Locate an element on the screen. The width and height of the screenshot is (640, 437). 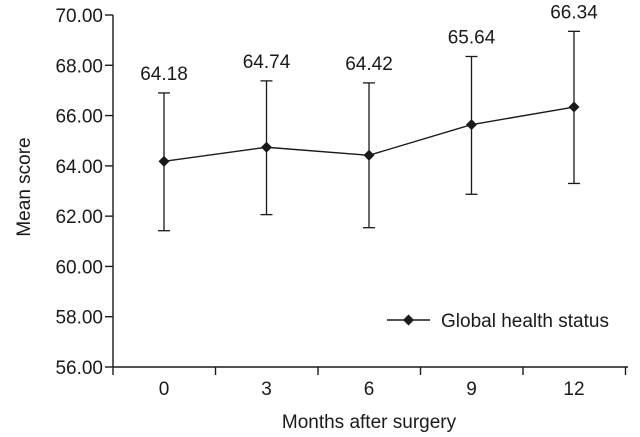
y-tick-label: 56.00 is located at coordinates (79, 368).